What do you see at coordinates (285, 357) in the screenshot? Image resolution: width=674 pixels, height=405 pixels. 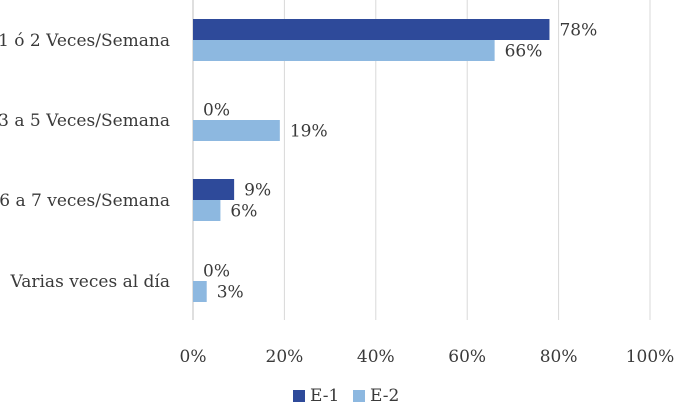 I see `x-tick-label: 20%` at bounding box center [285, 357].